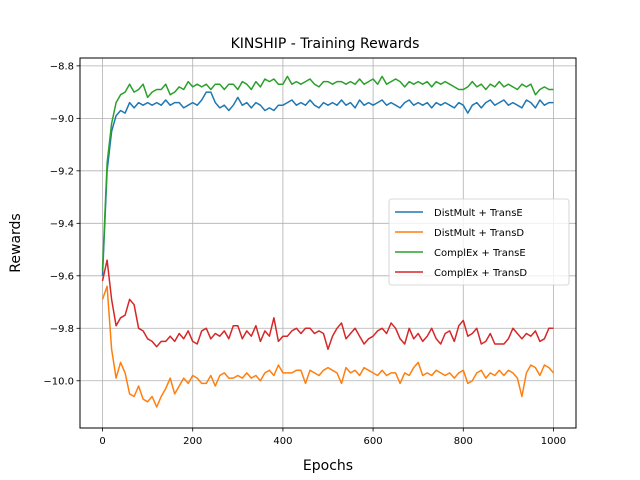 This screenshot has height=480, width=640. What do you see at coordinates (480, 253) in the screenshot?
I see `legend-label: ComplEx + TransE` at bounding box center [480, 253].